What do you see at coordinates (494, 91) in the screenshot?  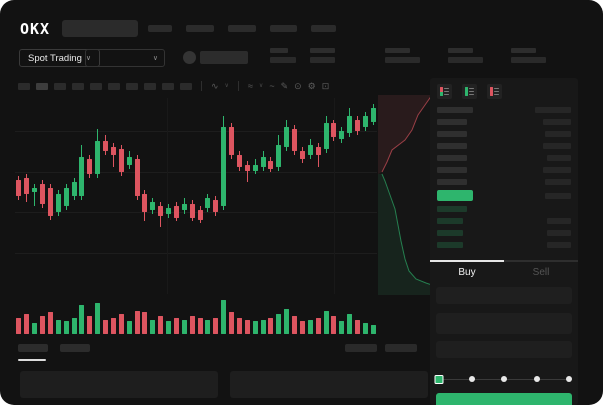 I see `book-sell-icon` at bounding box center [494, 91].